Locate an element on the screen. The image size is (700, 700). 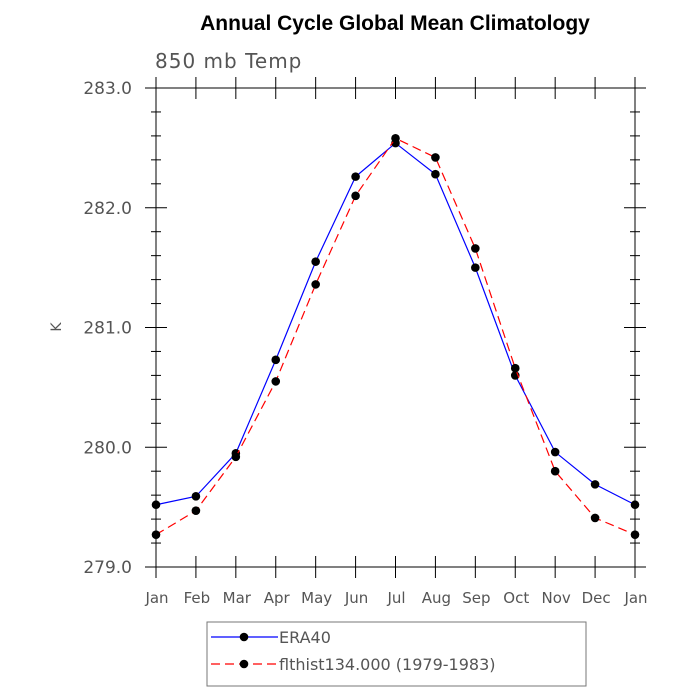
x-tick-label: Jul is located at coordinates (395, 598).